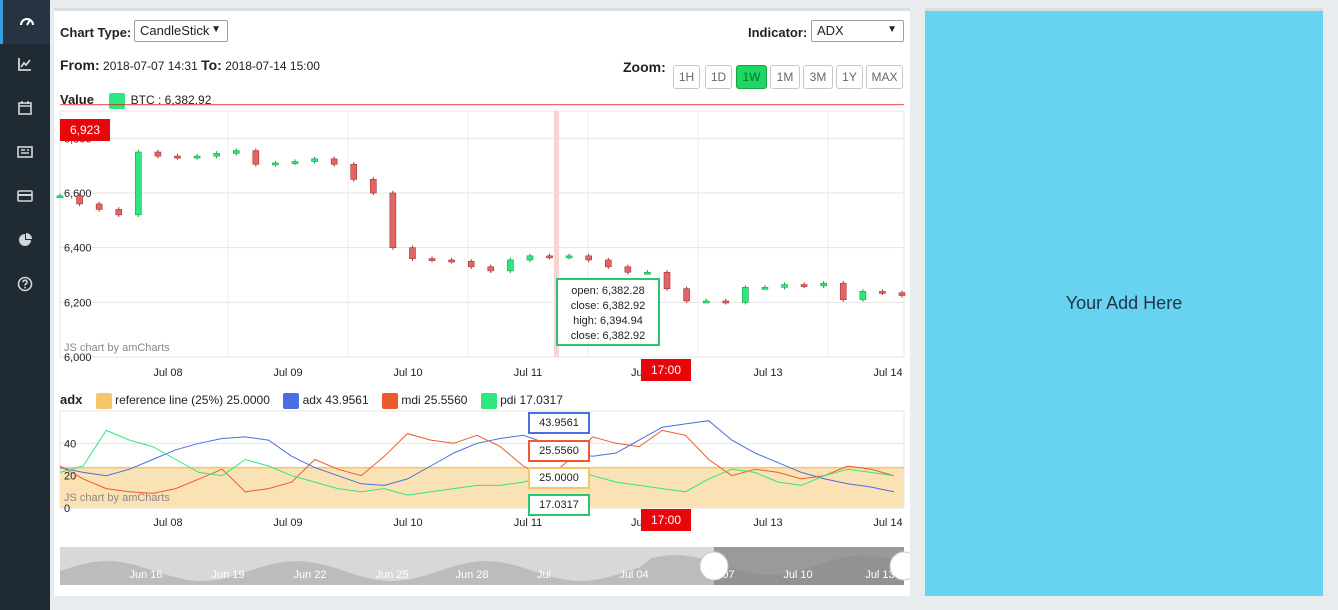  What do you see at coordinates (142, 100) in the screenshot?
I see `btc-legend-name: BTC` at bounding box center [142, 100].